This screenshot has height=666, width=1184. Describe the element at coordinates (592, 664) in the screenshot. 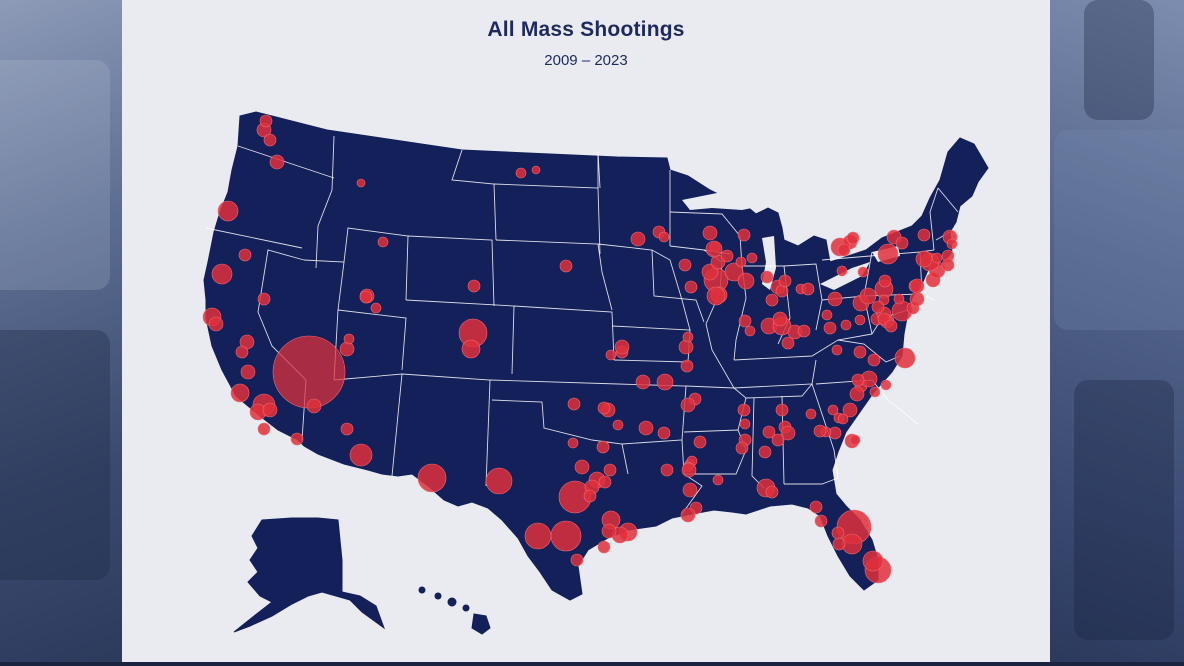

I see `bottom-strip` at that location.